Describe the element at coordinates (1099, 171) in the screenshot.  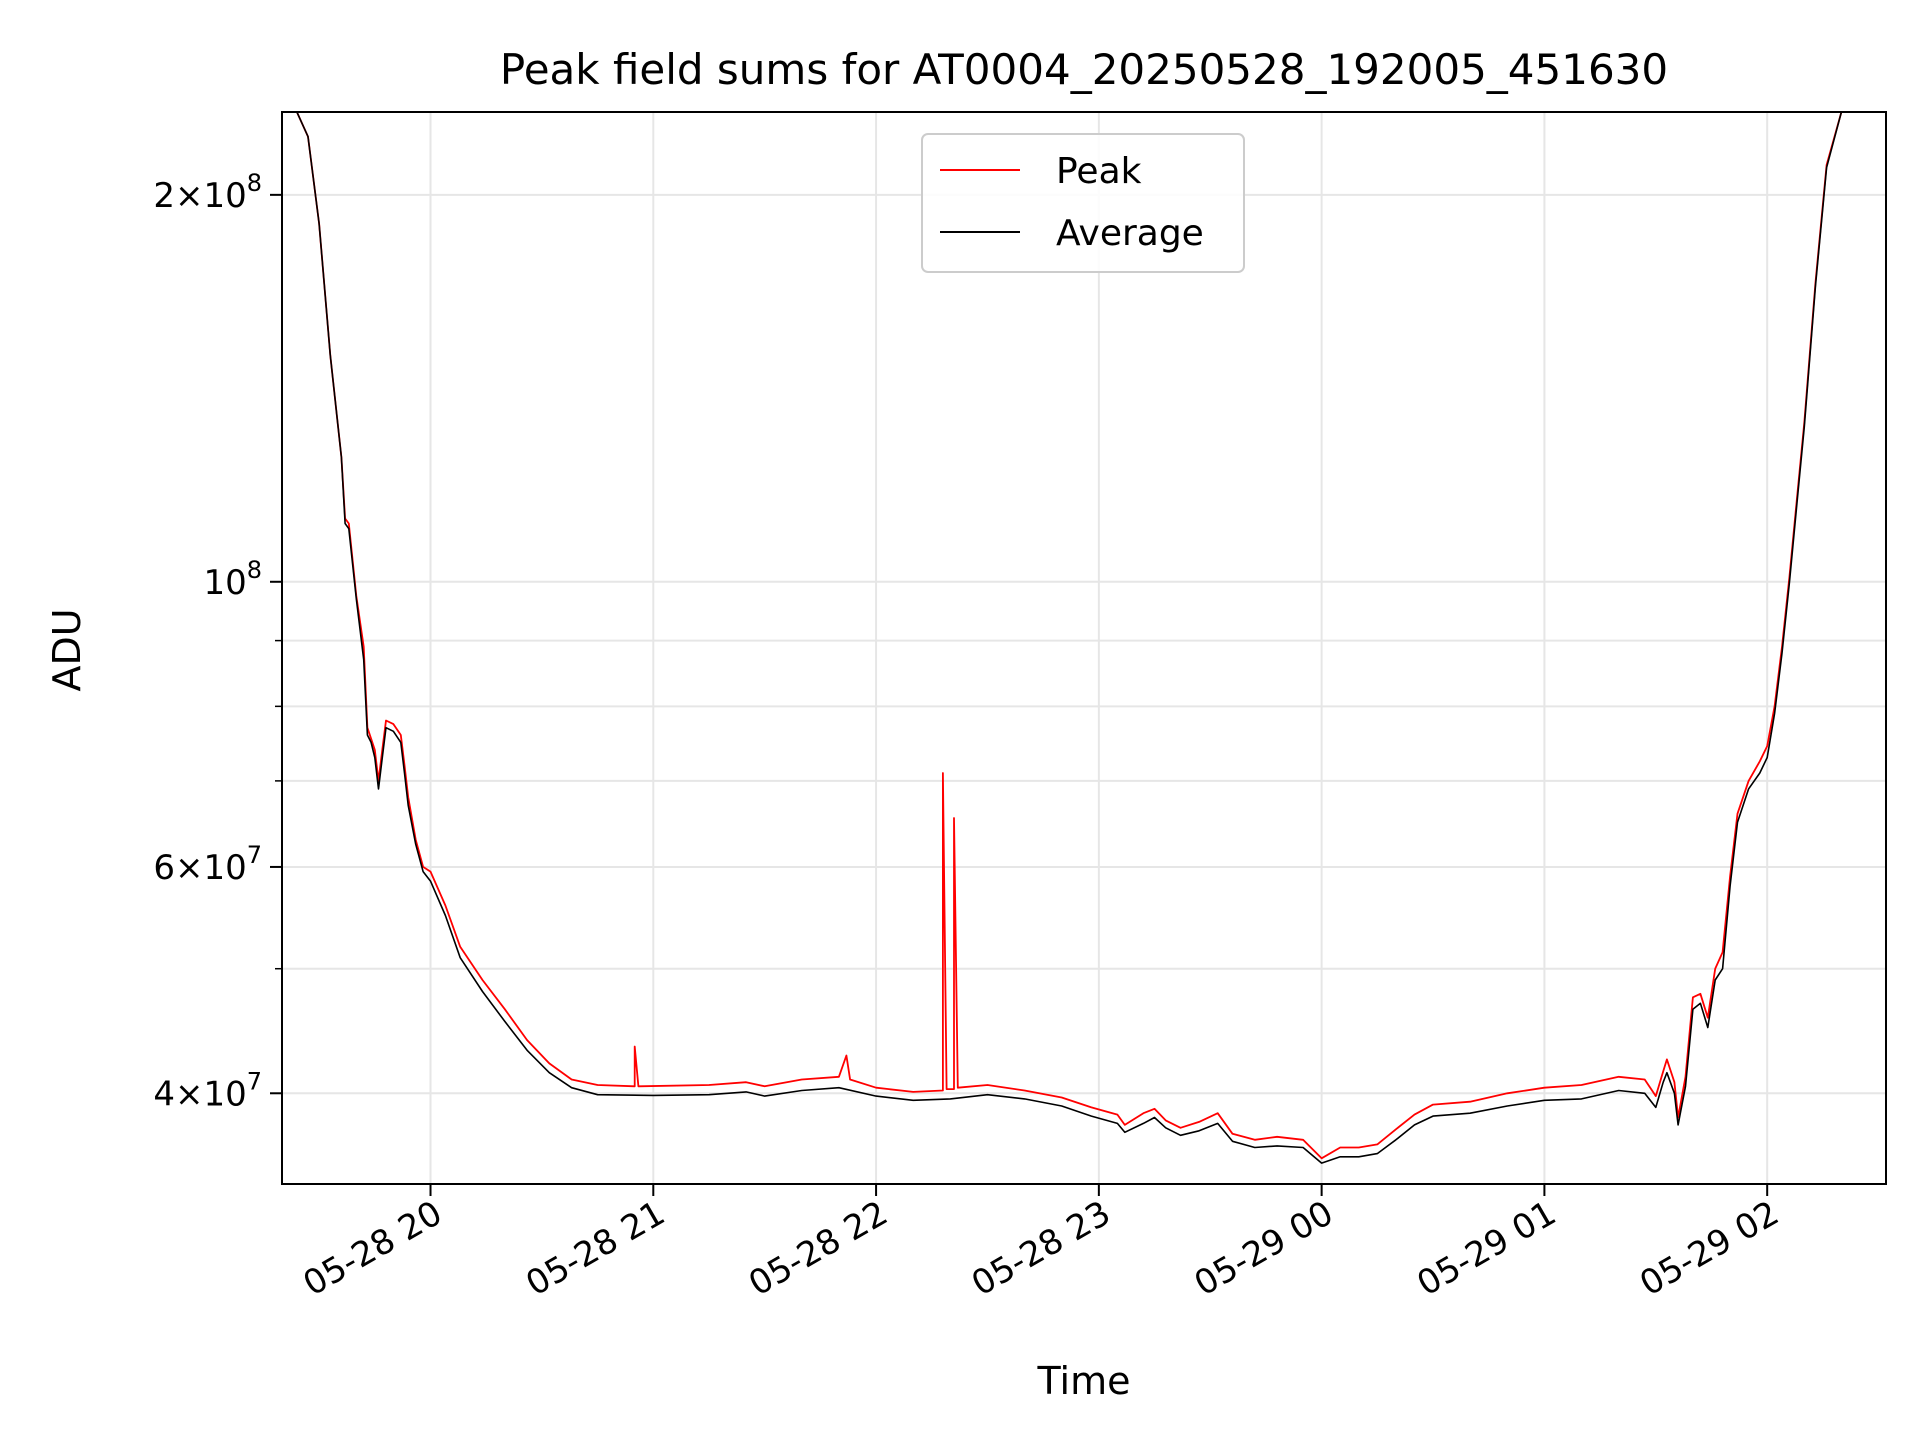
I see `legend-label-peak: Peak` at that location.